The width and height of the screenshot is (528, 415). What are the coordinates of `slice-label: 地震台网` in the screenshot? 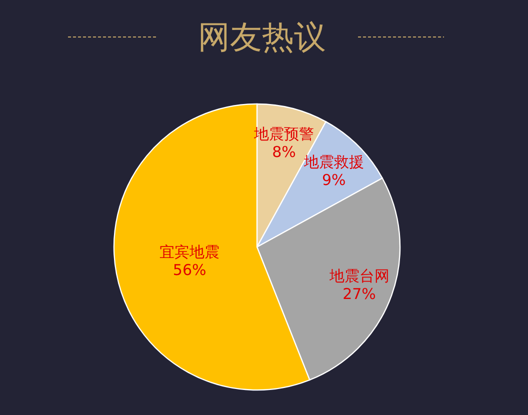 It's located at (359, 275).